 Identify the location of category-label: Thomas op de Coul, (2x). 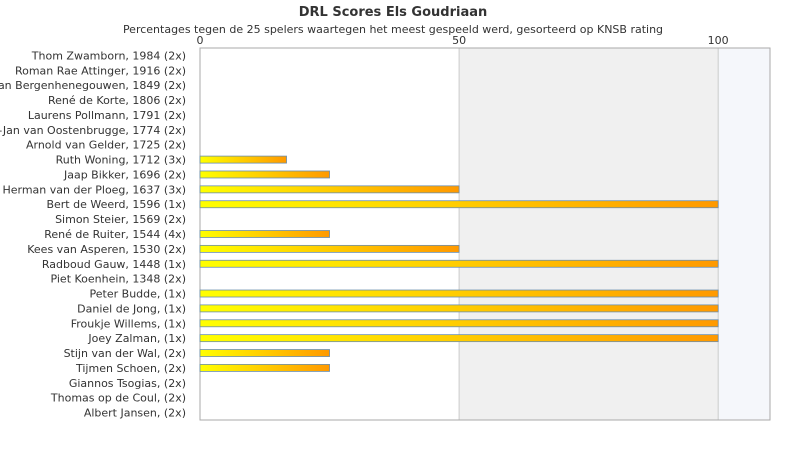
(118, 398).